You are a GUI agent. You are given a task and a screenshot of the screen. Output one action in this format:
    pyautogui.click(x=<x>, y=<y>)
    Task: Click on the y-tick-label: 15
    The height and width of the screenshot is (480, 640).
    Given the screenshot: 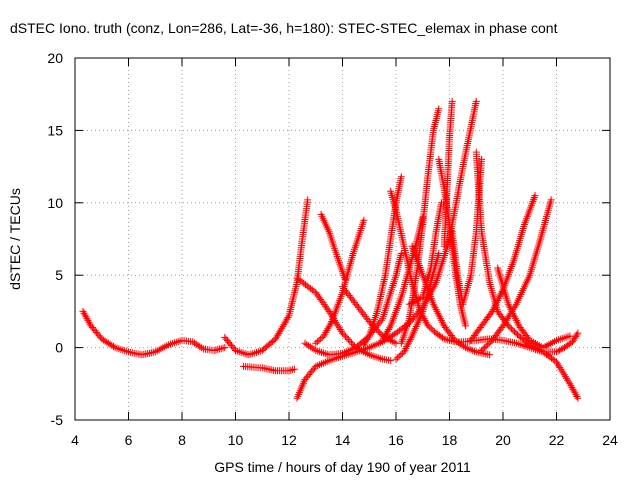 What is the action you would take?
    pyautogui.click(x=55, y=130)
    